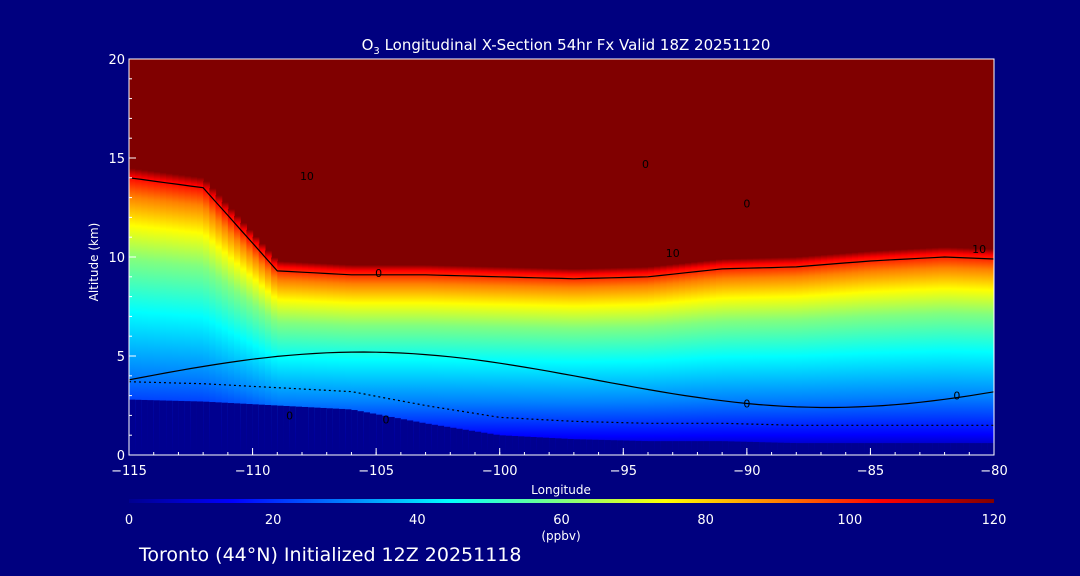 Image resolution: width=1080 pixels, height=576 pixels. I want to click on colorbar-ticks: 0 20 40 60 80 100 120, so click(566, 520).